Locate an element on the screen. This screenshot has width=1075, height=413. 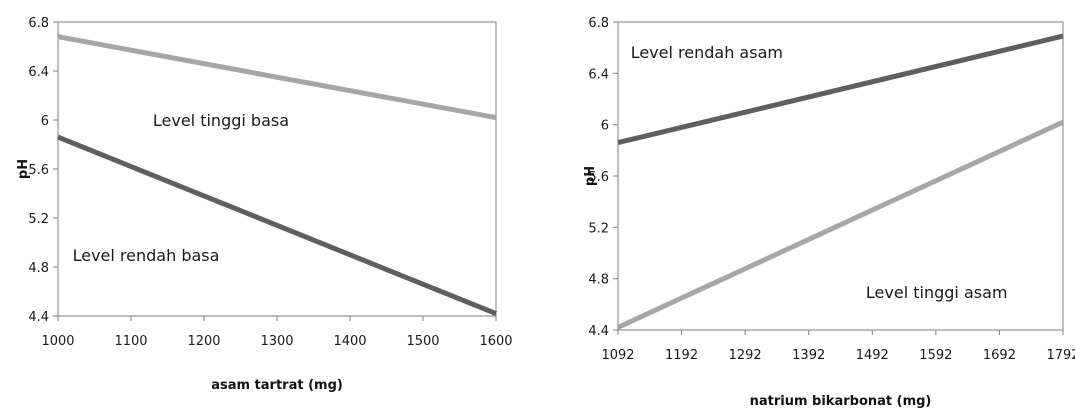
x-tick-label: 1192 is located at coordinates (681, 355).